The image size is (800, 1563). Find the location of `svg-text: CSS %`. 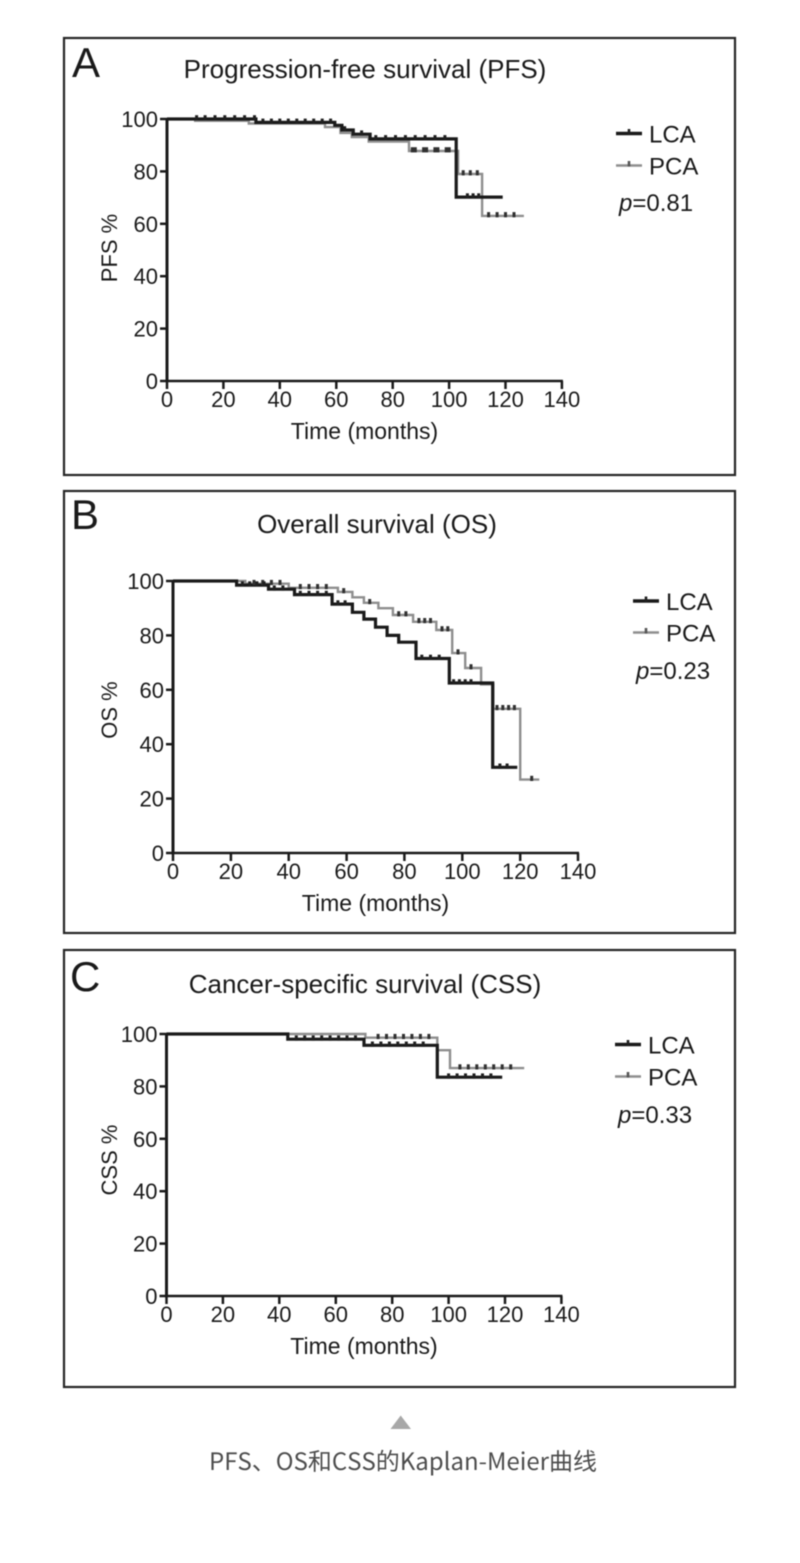

svg-text: CSS % is located at coordinates (109, 1160).